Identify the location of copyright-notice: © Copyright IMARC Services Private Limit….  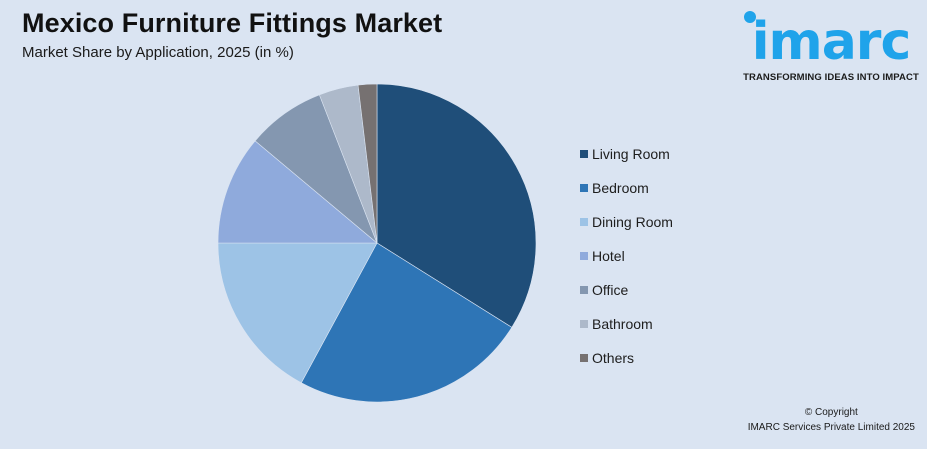
(831, 420).